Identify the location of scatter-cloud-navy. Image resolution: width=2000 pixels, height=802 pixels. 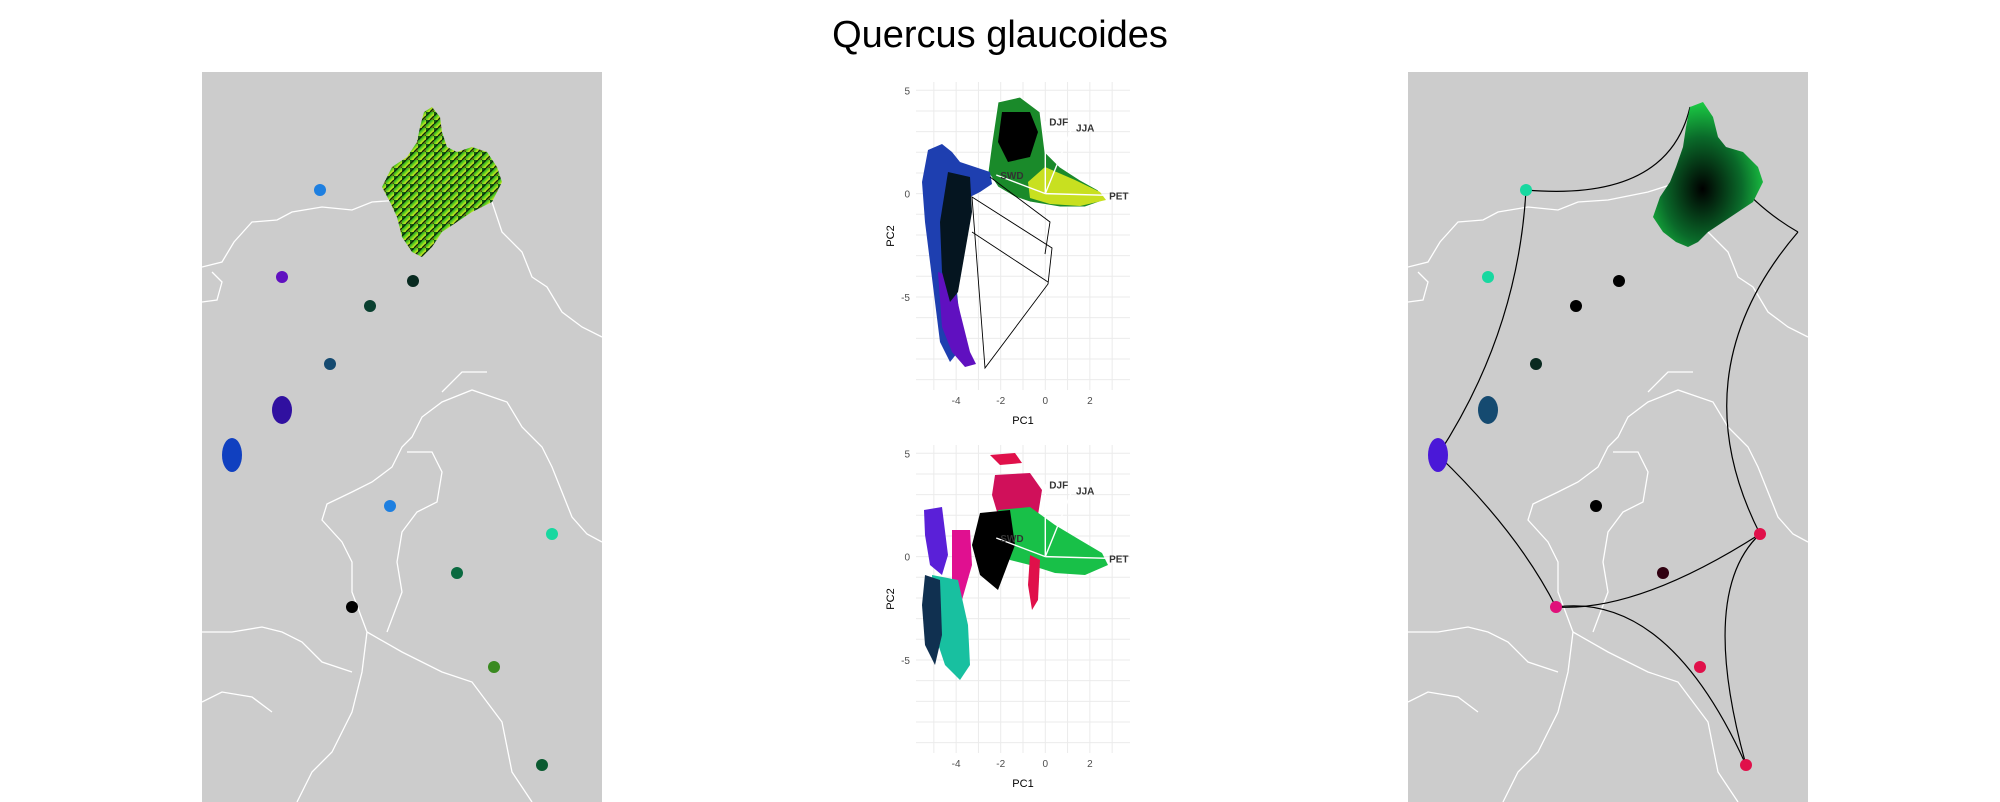
(932, 620).